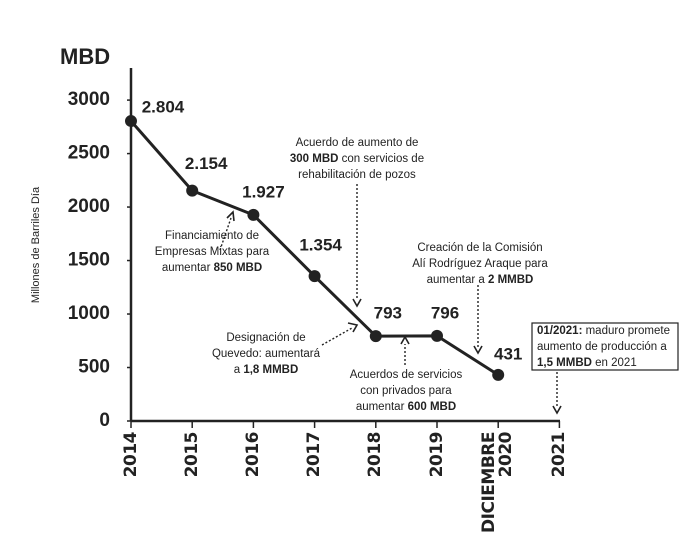 This screenshot has width=700, height=536. I want to click on annotation-text: Financiamiento de, so click(212, 236).